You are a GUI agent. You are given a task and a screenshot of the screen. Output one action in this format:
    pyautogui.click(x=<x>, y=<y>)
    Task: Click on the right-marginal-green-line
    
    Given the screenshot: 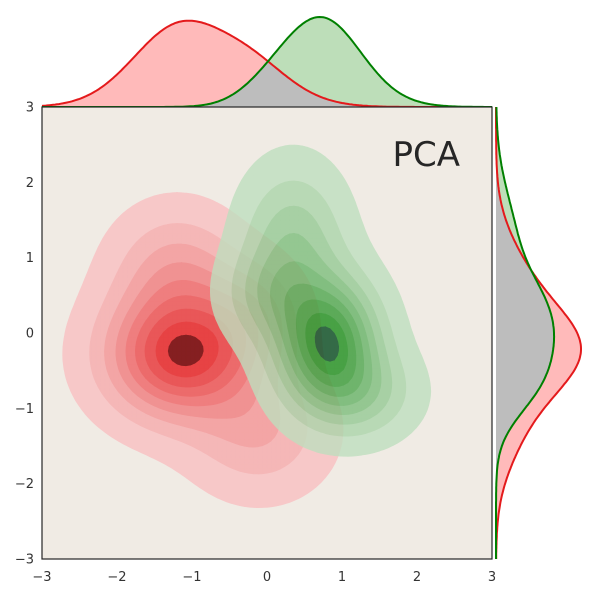 What is the action you would take?
    pyautogui.click(x=525, y=332)
    